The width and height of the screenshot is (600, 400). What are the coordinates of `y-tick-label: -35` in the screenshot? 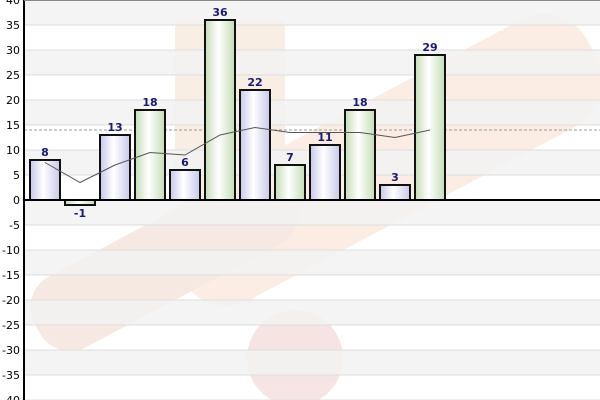 It's located at (11, 375).